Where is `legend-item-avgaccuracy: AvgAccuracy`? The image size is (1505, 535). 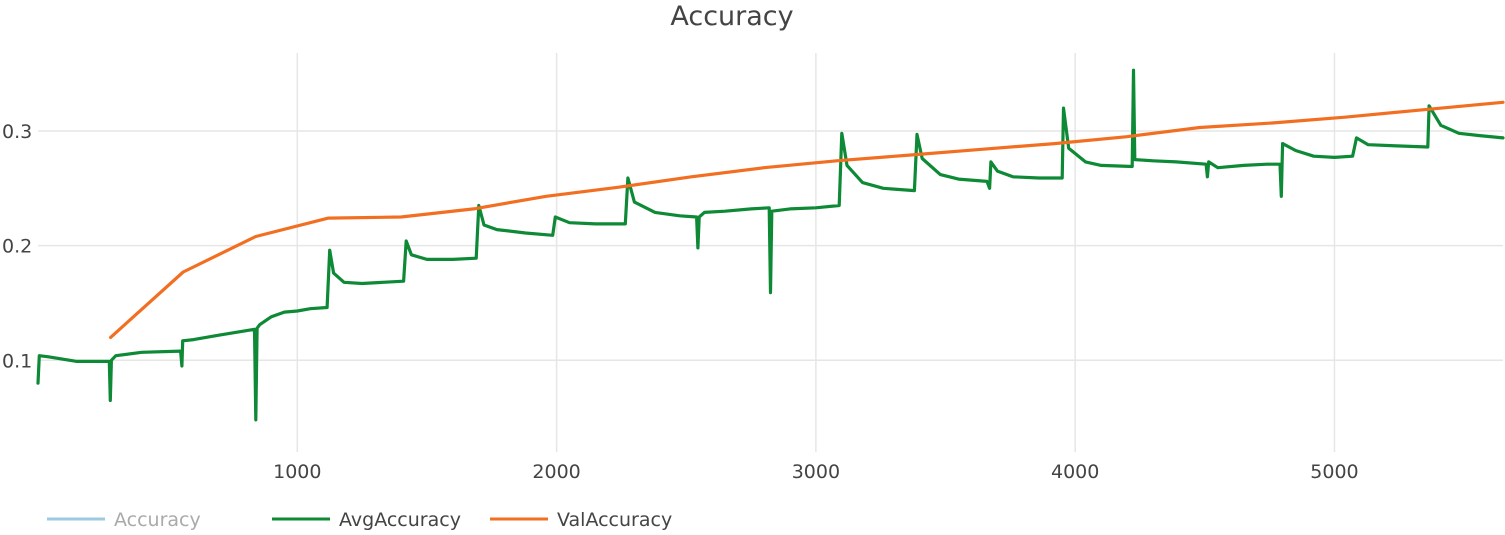
legend-item-avgaccuracy: AvgAccuracy is located at coordinates (366, 520).